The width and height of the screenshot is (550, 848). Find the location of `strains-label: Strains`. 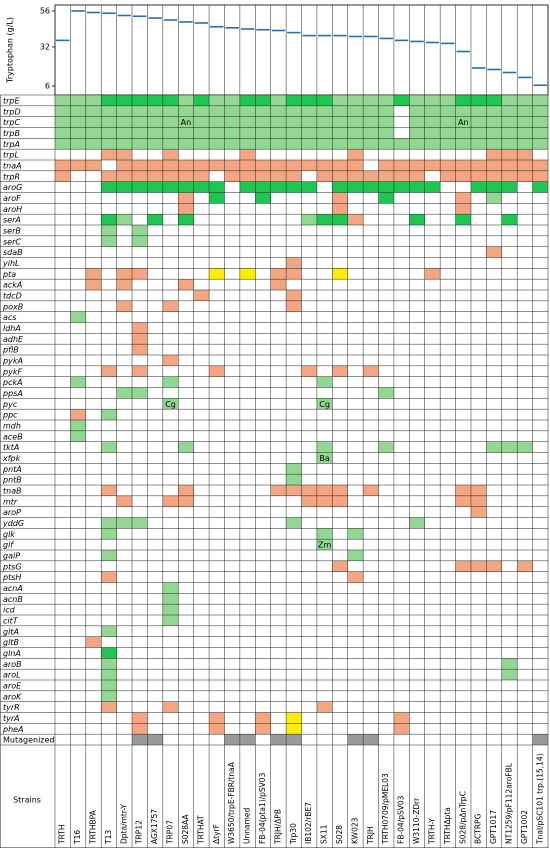

strains-label: Strains is located at coordinates (27, 800).